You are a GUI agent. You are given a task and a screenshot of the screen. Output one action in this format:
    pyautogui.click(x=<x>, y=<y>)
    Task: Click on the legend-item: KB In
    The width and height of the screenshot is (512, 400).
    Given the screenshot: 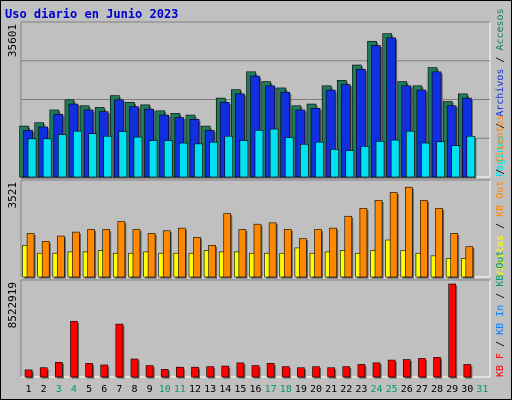 What is the action you would take?
    pyautogui.click(x=500, y=320)
    